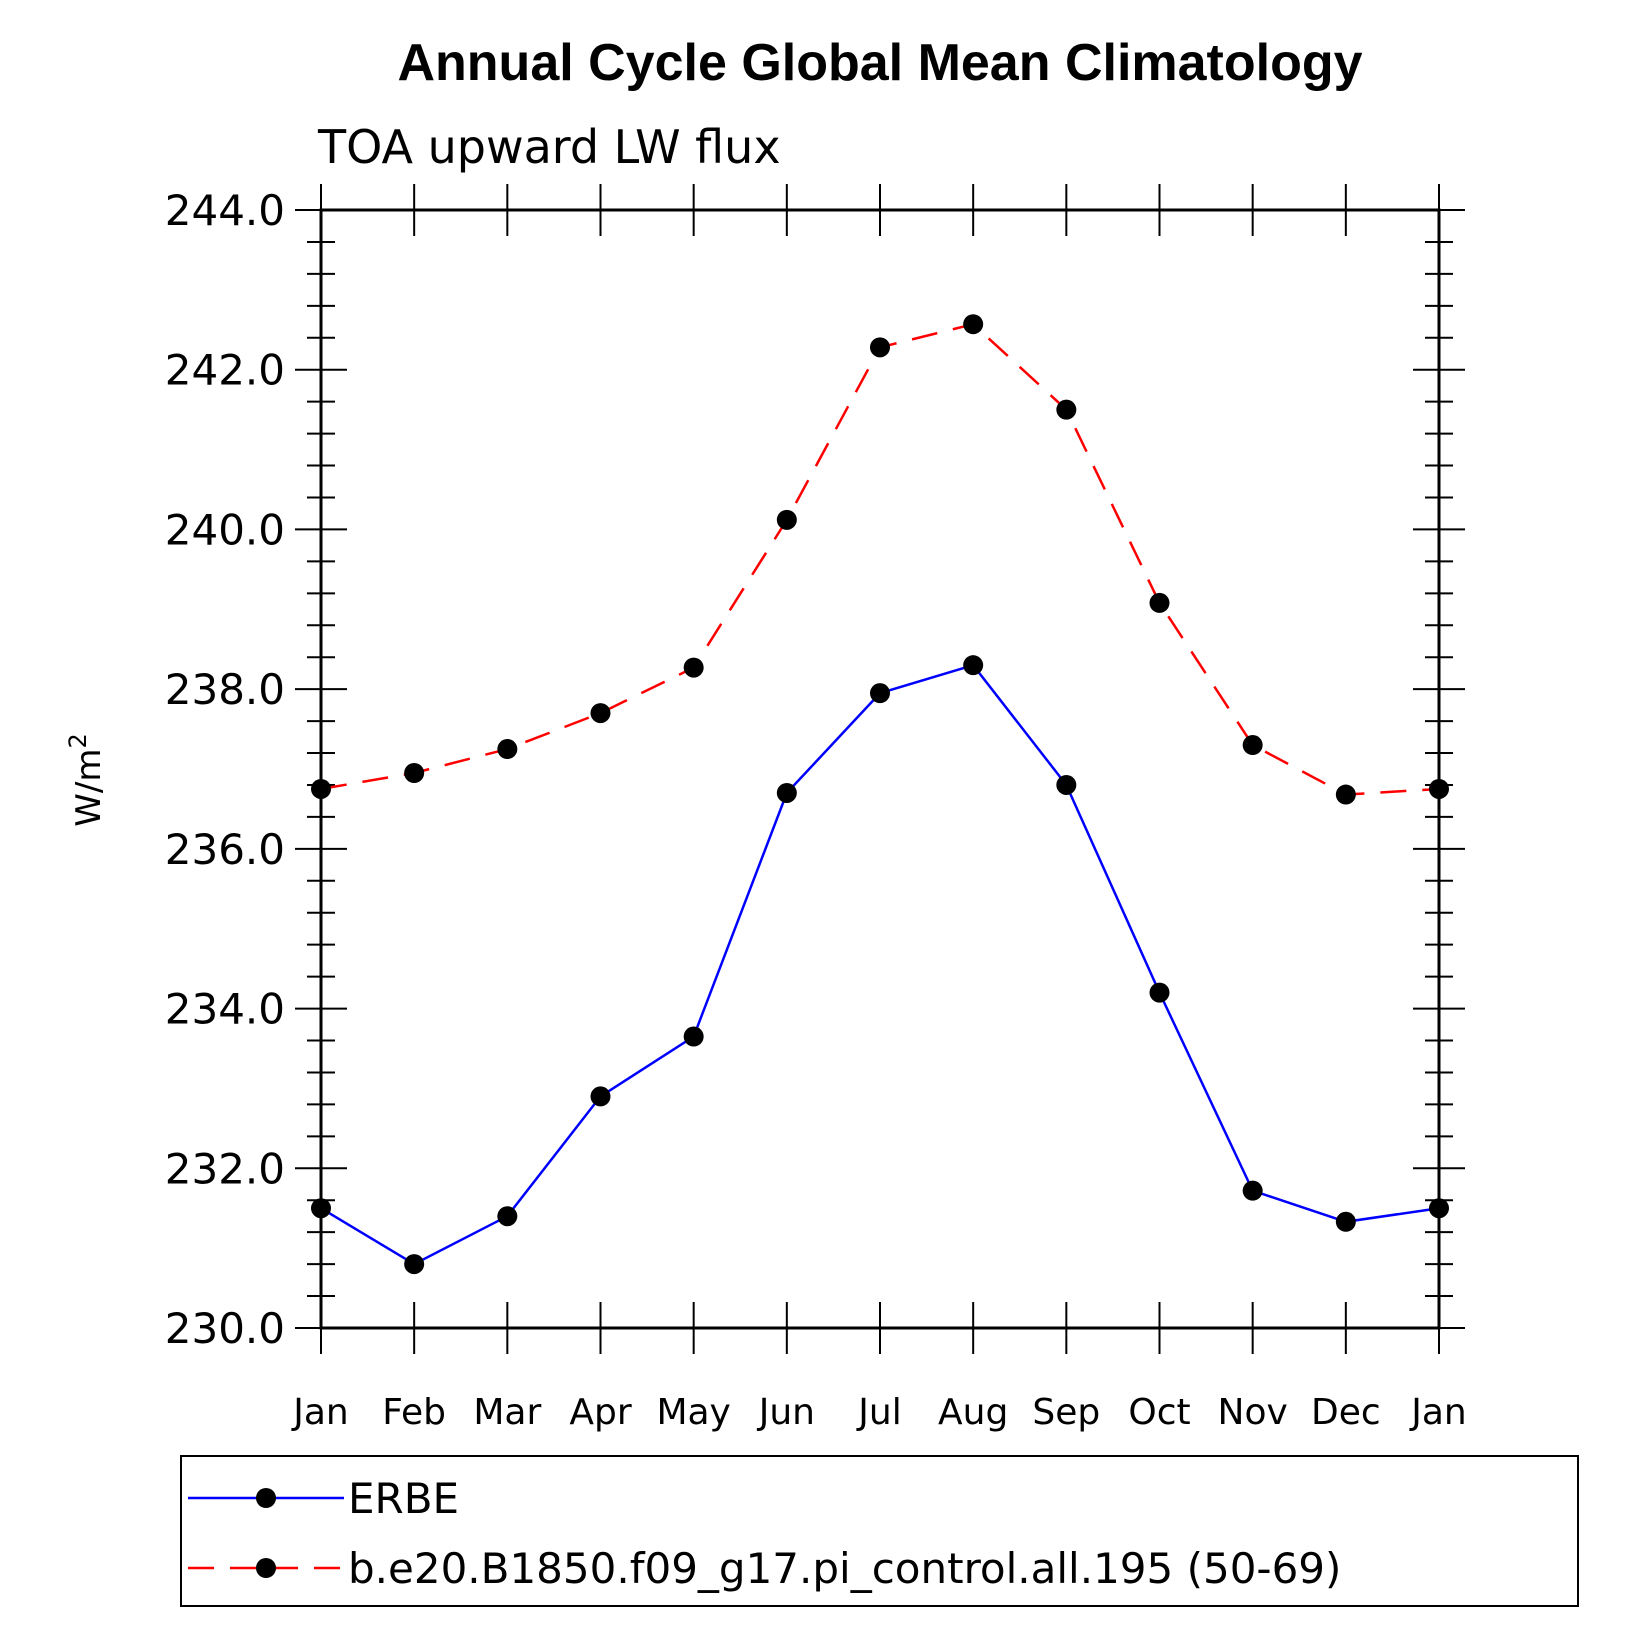  What do you see at coordinates (225, 769) in the screenshot?
I see `y-tick-labels: 230.0 232.0 234.0 236.0 238.0 240.0 242.0 244.0` at bounding box center [225, 769].